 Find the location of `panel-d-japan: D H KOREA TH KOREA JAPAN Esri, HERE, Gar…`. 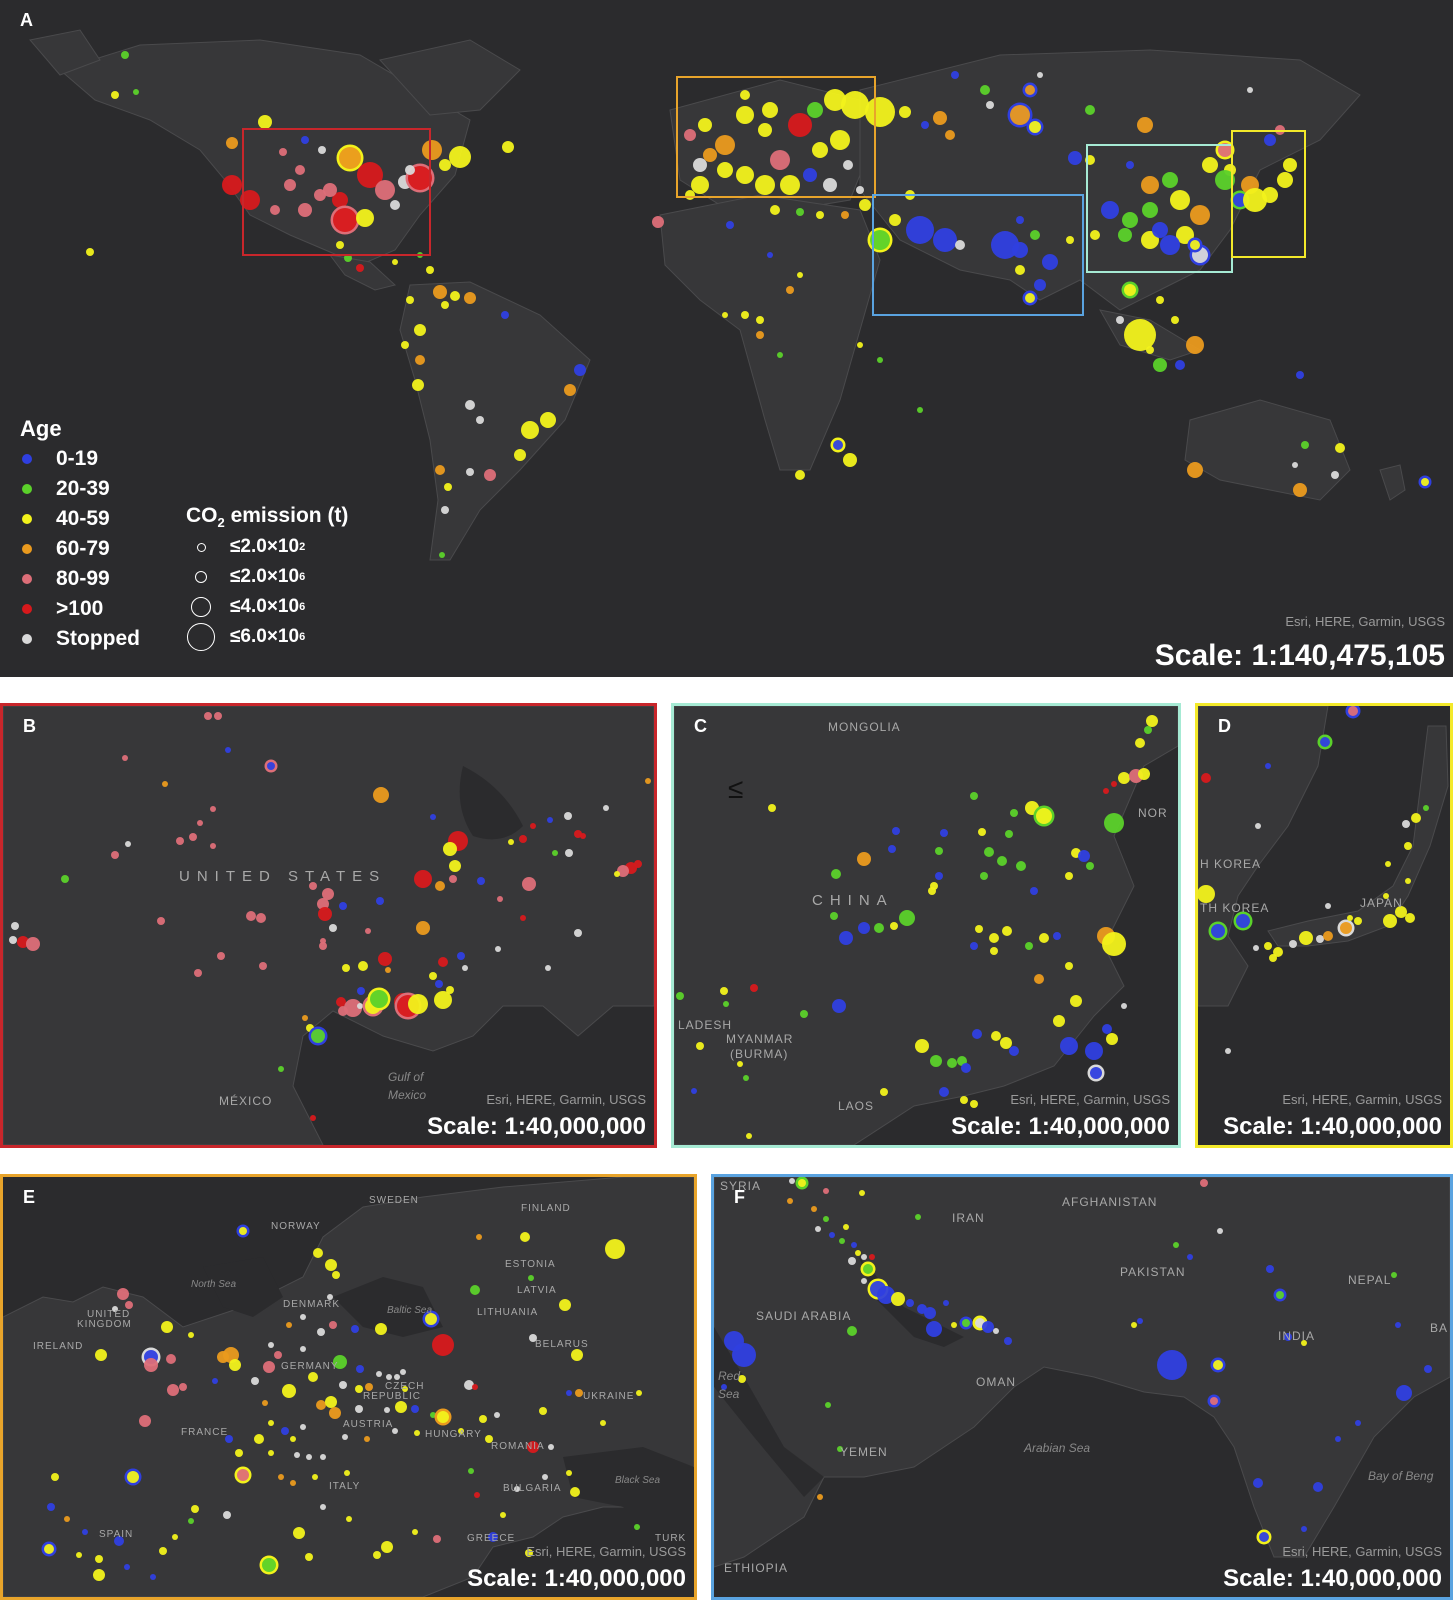

panel-d-japan: D H KOREA TH KOREA JAPAN Esri, HERE, Gar… is located at coordinates (1324, 925).